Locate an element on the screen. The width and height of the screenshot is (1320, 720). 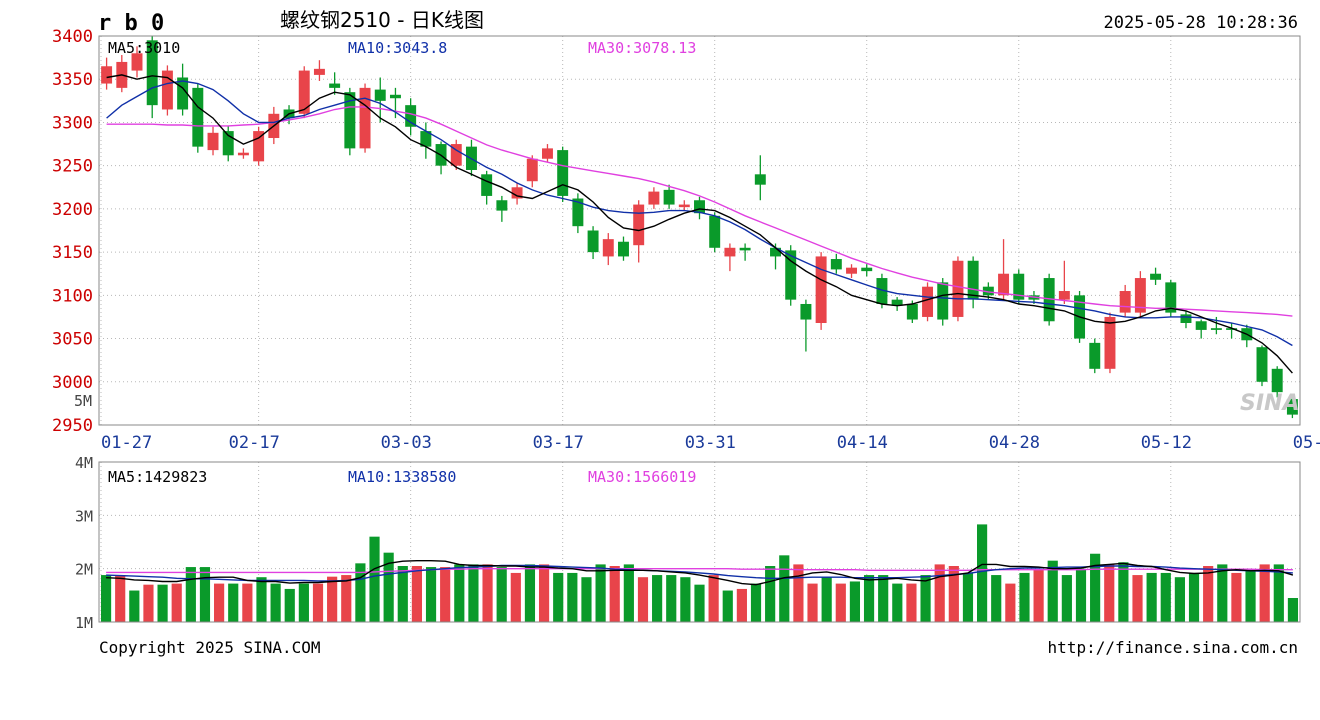
sina-watermark: SINA is located at coordinates (1269, 403).